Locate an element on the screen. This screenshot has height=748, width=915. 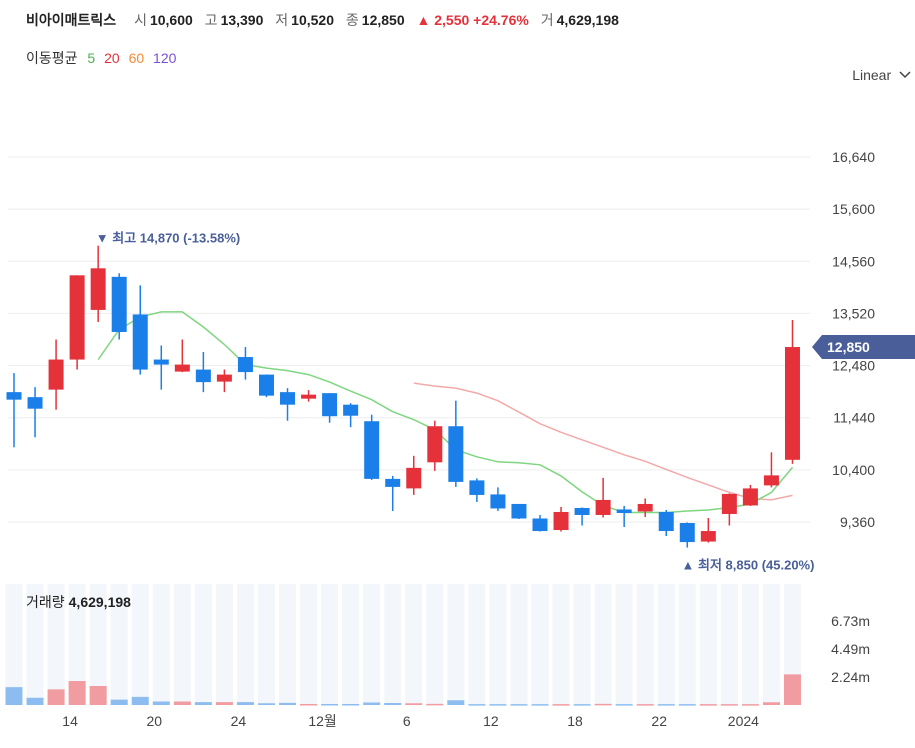
x-tick-label: 12 is located at coordinates (491, 721).